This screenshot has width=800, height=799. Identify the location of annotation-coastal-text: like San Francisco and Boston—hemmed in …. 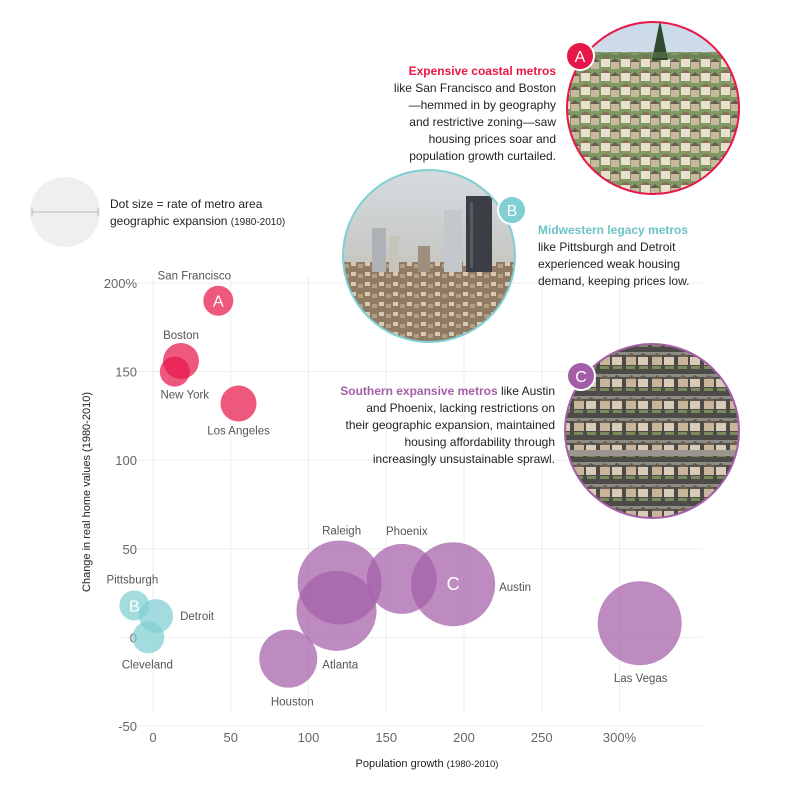
(474, 122).